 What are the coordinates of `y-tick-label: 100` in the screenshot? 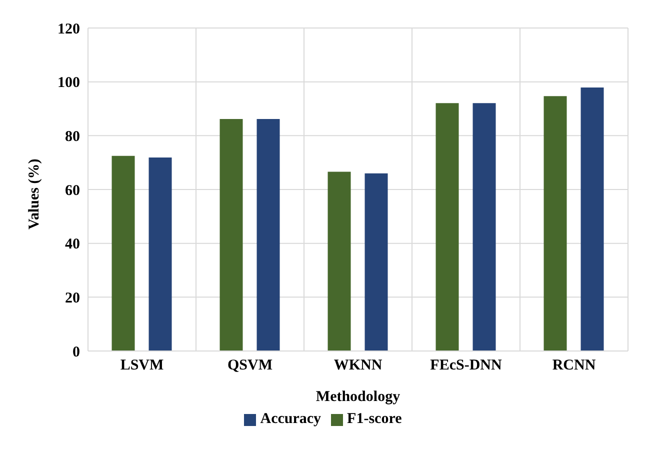 It's located at (69, 83).